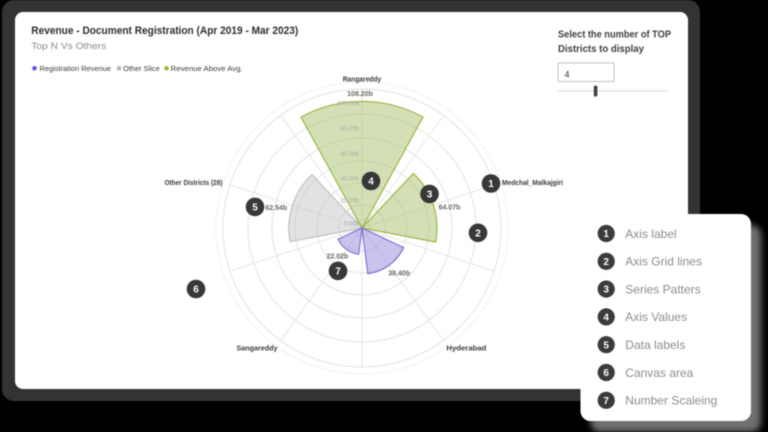 The image size is (768, 432). Describe the element at coordinates (76, 68) in the screenshot. I see `svg-text: Registration Revenue` at that location.